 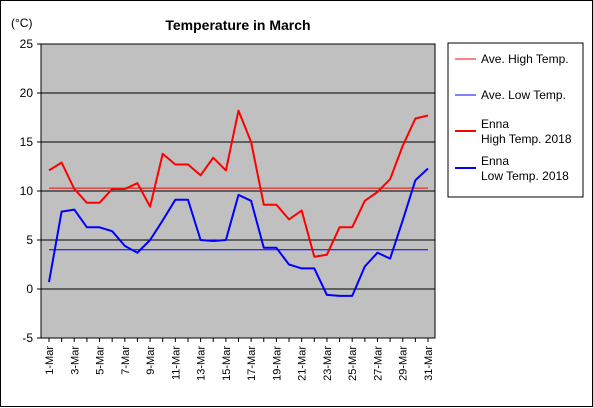 What do you see at coordinates (378, 363) in the screenshot?
I see `x-tick-label: 27-Mar` at bounding box center [378, 363].